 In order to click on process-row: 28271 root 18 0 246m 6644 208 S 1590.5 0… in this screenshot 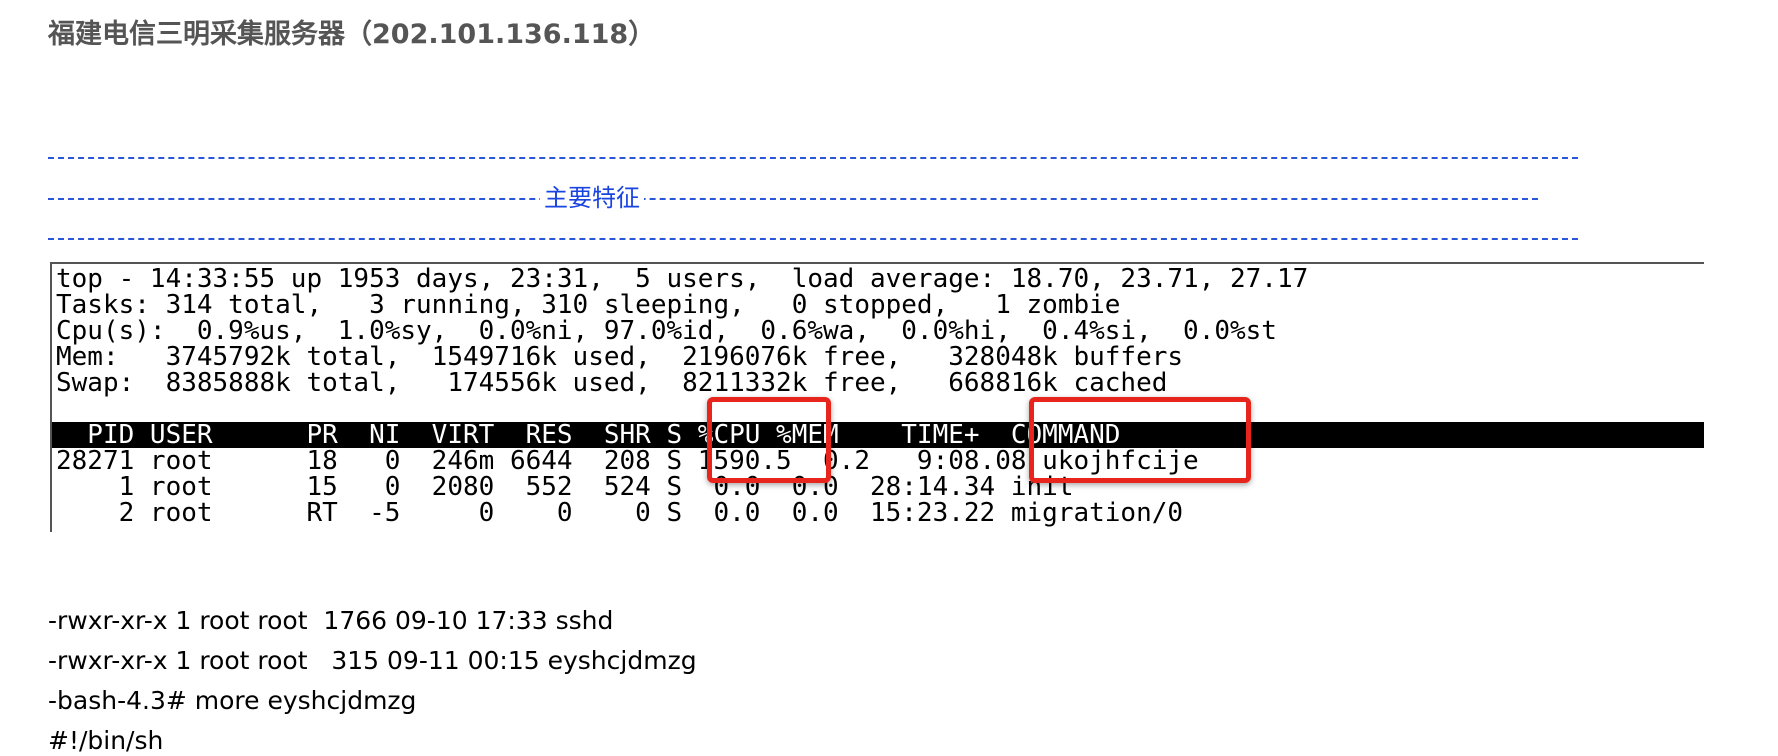, I will do `click(627, 461)`.